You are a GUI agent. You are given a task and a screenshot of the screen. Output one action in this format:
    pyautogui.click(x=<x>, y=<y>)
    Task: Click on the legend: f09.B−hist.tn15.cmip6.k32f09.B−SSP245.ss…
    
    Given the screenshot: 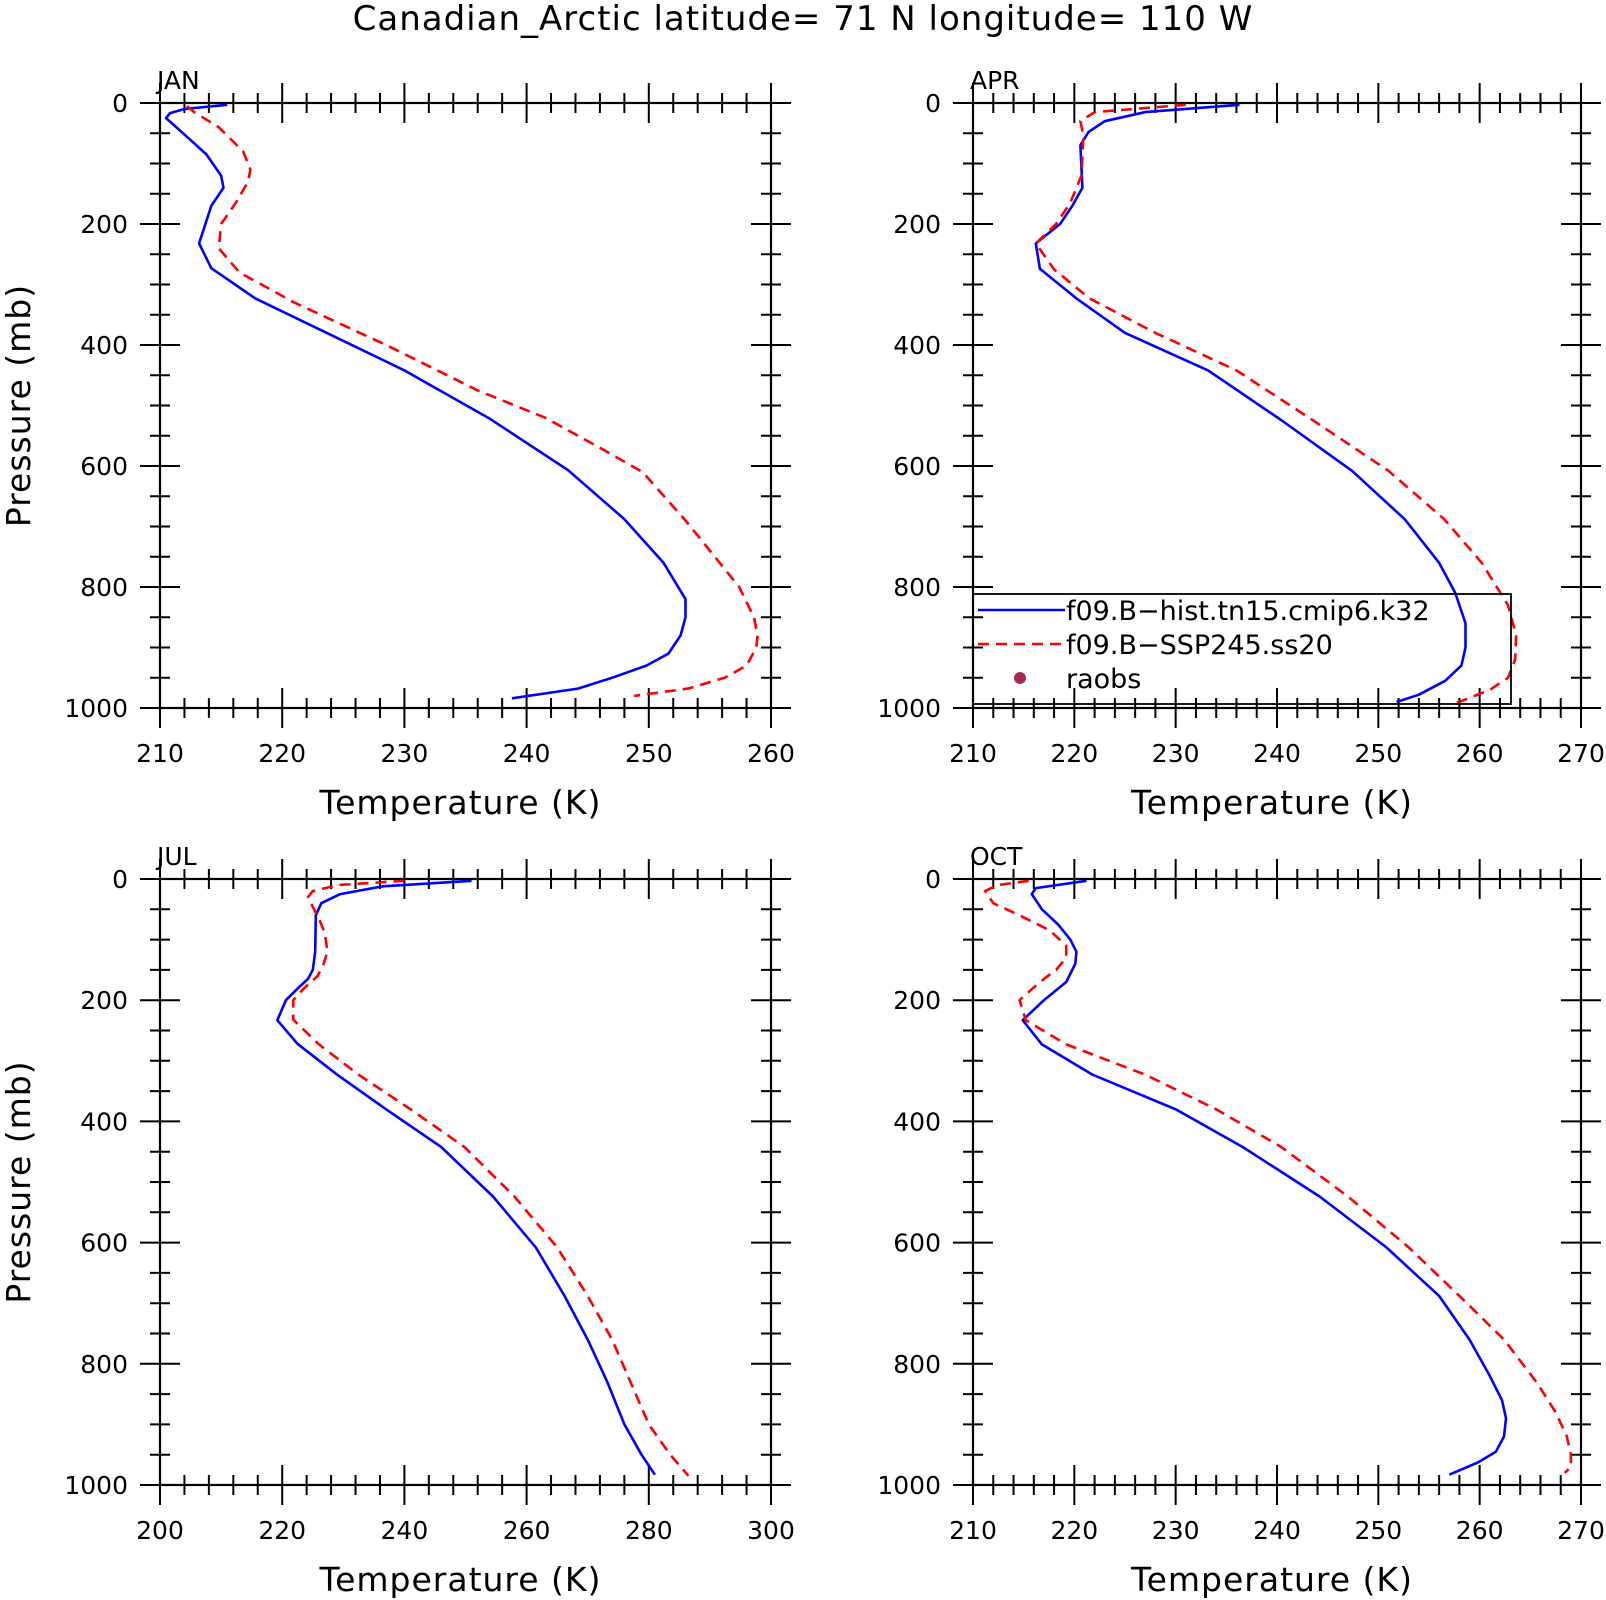 What is the action you would take?
    pyautogui.click(x=1242, y=649)
    